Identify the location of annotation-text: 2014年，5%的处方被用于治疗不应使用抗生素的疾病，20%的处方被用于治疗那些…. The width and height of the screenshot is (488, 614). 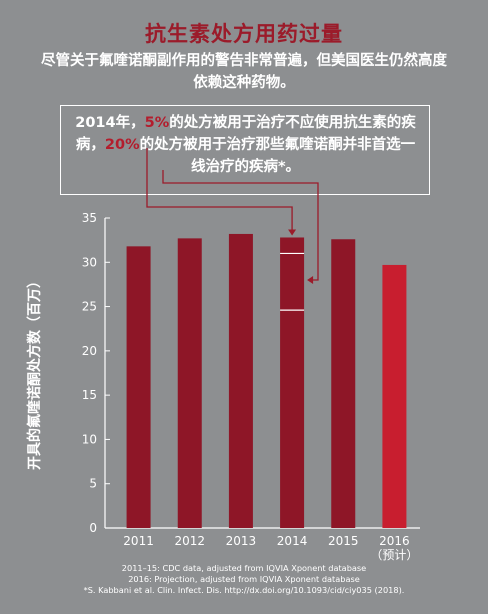
(245, 145).